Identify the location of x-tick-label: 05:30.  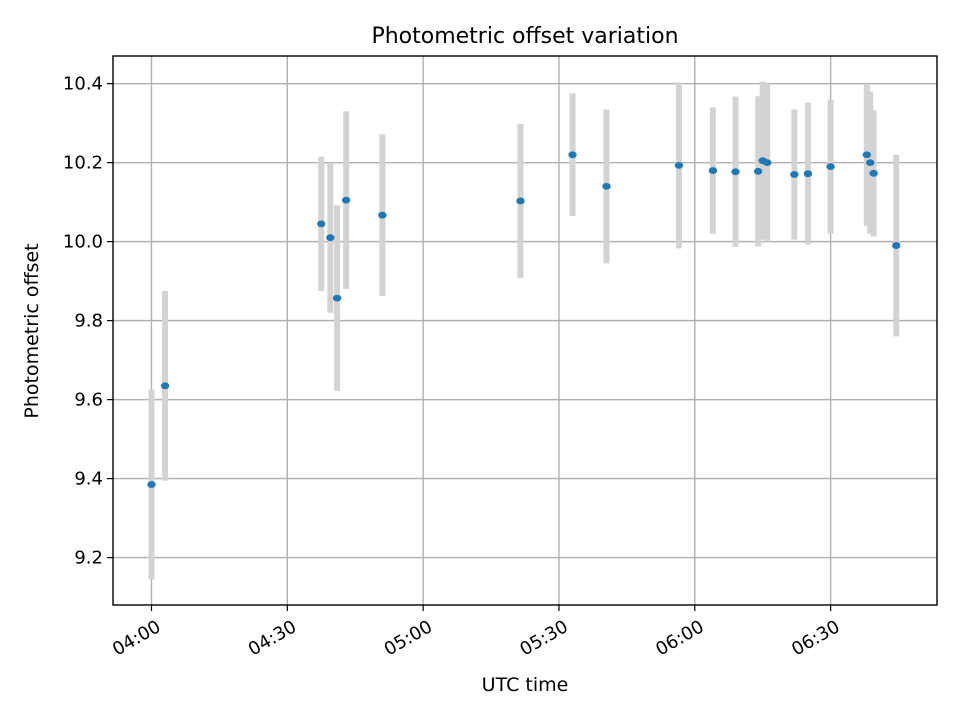
(543, 638).